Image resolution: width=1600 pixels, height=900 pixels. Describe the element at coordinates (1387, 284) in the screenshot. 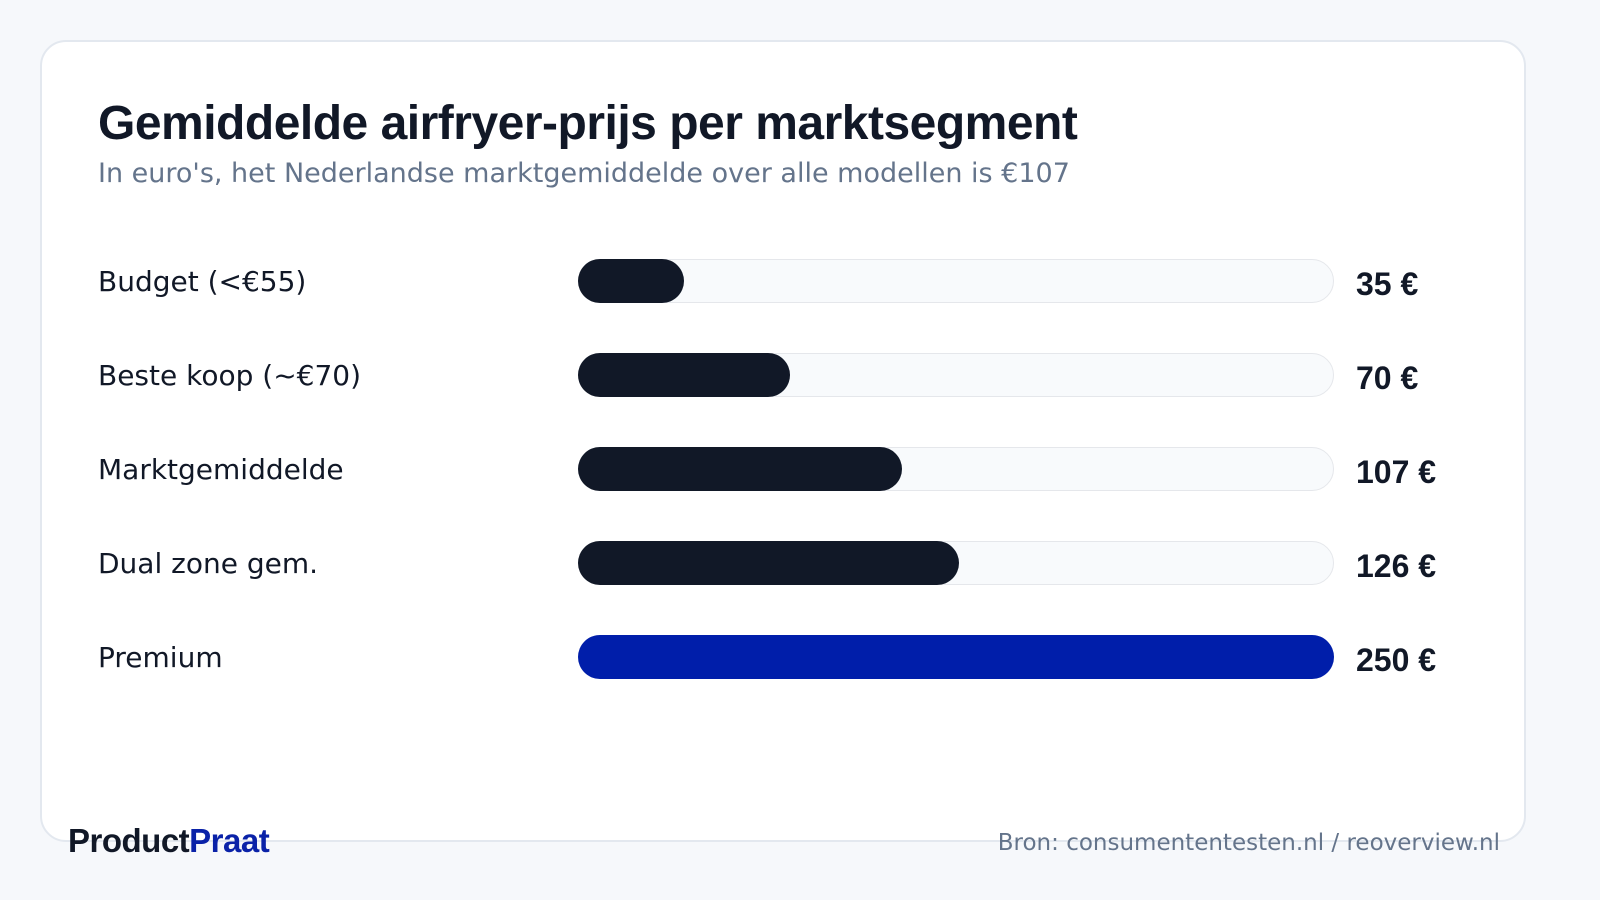

I see `value-label: 35 €` at that location.